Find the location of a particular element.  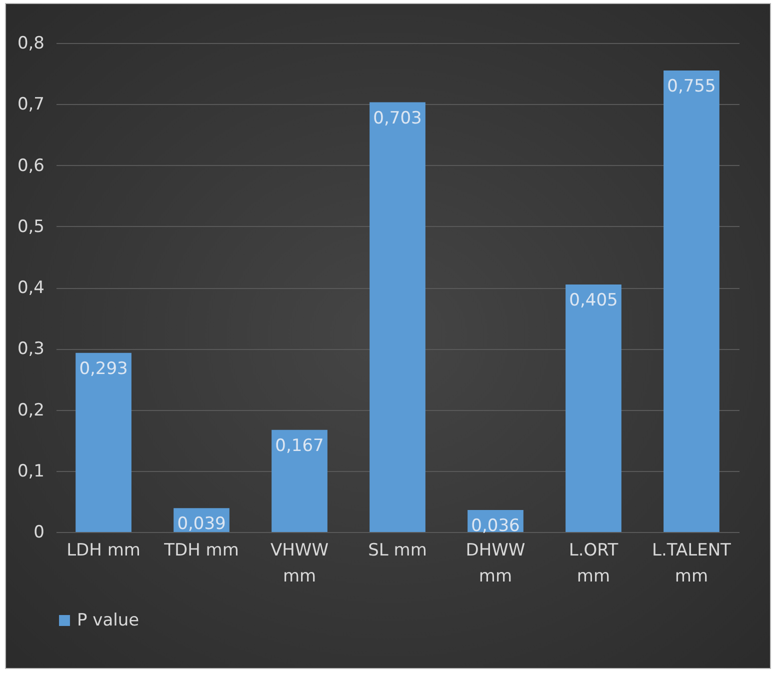

y-tick-label: 0,2 is located at coordinates (30, 410).